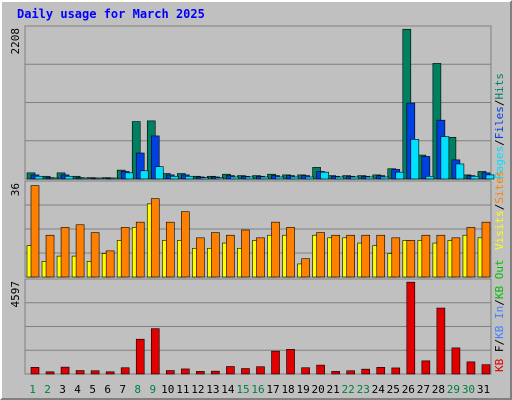 Image resolution: width=512 pixels, height=400 pixels. What do you see at coordinates (468, 389) in the screenshot?
I see `x-tick-label-day-30: 30` at bounding box center [468, 389].